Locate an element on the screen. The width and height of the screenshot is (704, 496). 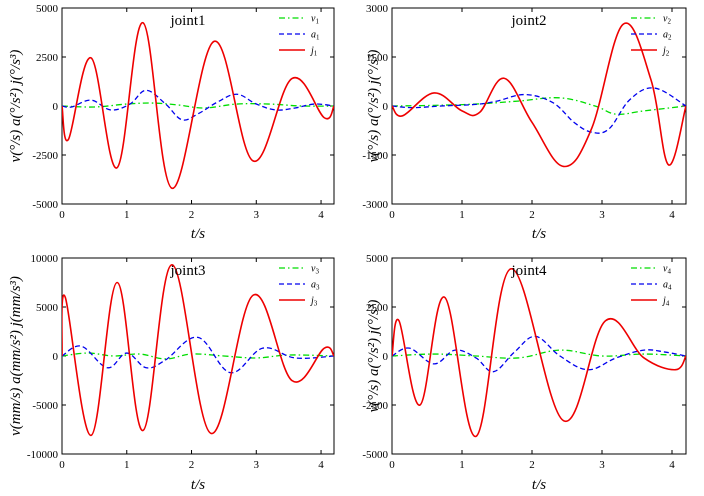
series-line-j4 is located at coordinates (539, 352).